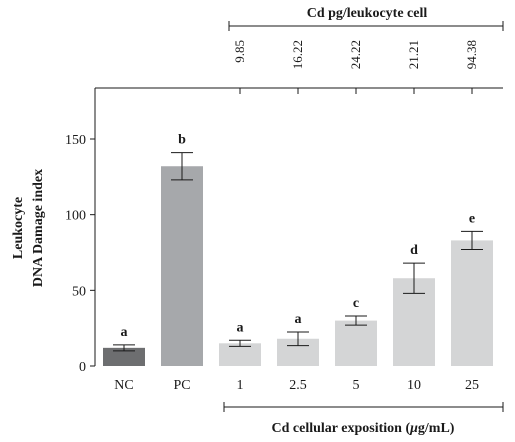 This screenshot has height=442, width=515. I want to click on x-tick-label-PC: PC, so click(181, 385).